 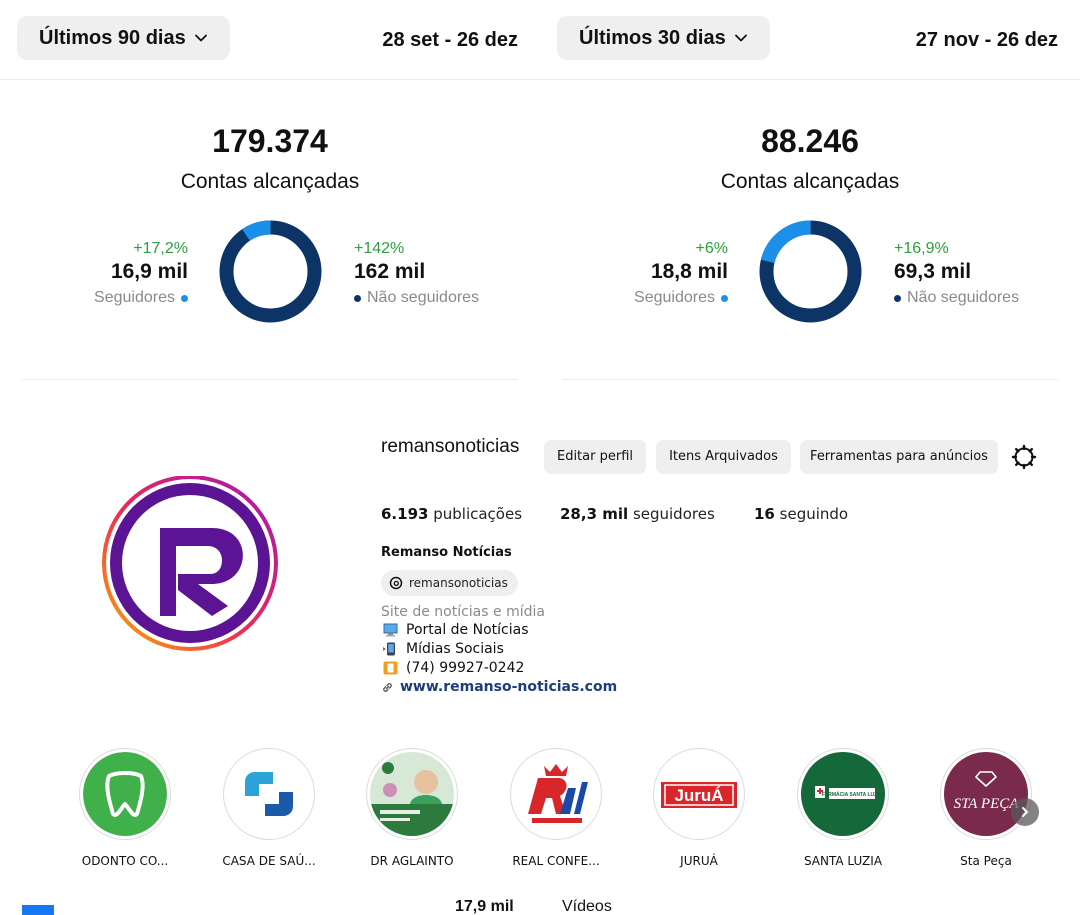 I want to click on profile-website-link: www.remanso-noticias.com, so click(x=499, y=687).